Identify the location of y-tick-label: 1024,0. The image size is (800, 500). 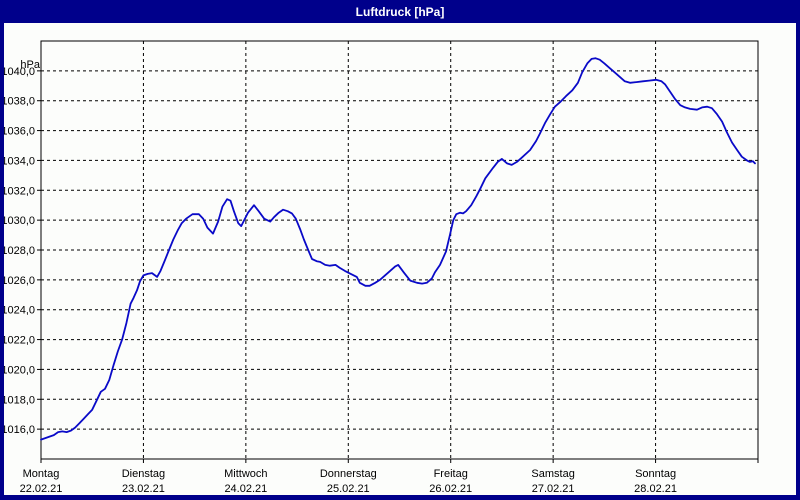
(19, 311).